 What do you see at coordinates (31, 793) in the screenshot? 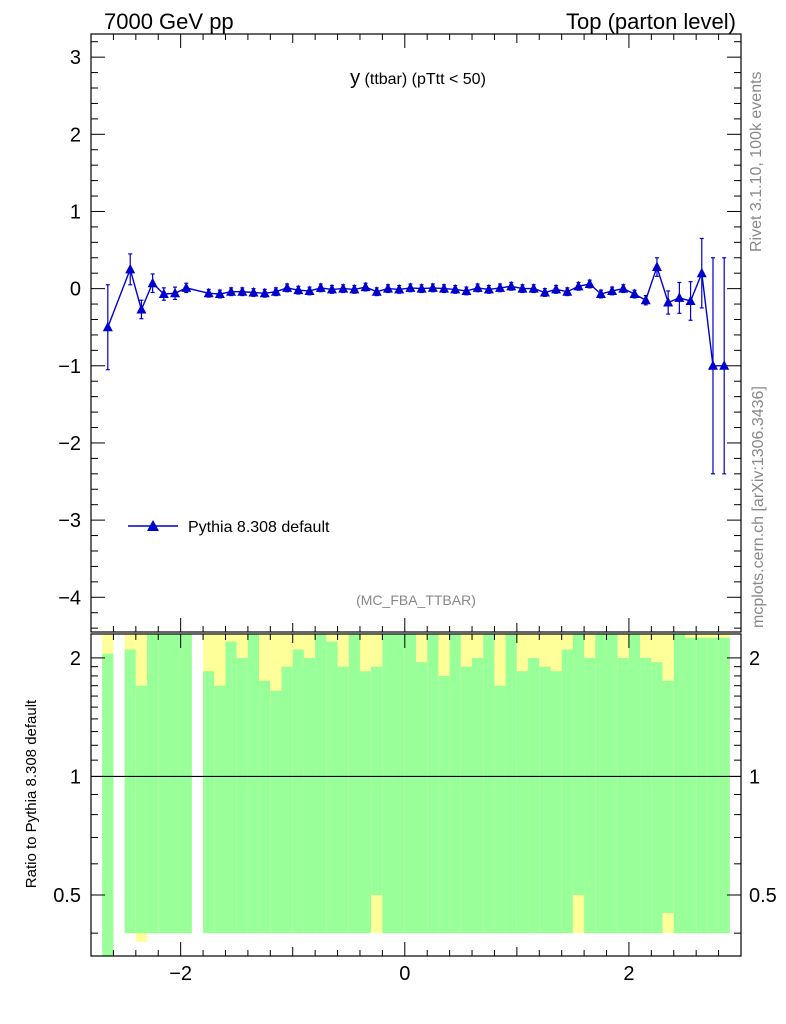
I see `ratio-ylabel: Ratio to Pythia 8.308 default` at bounding box center [31, 793].